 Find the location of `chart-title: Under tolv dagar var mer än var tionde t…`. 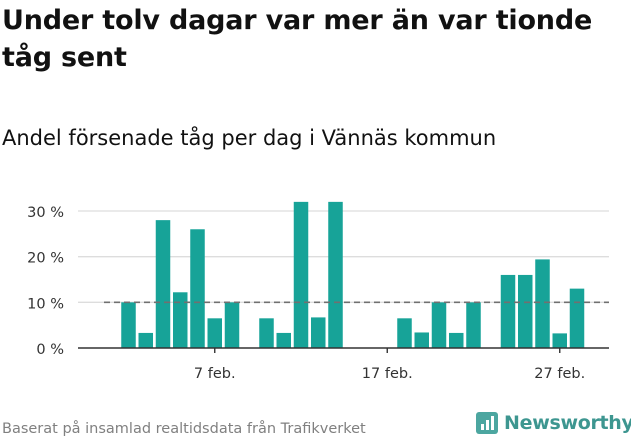

chart-title: Under tolv dagar var mer än var tionde t… is located at coordinates (297, 39).